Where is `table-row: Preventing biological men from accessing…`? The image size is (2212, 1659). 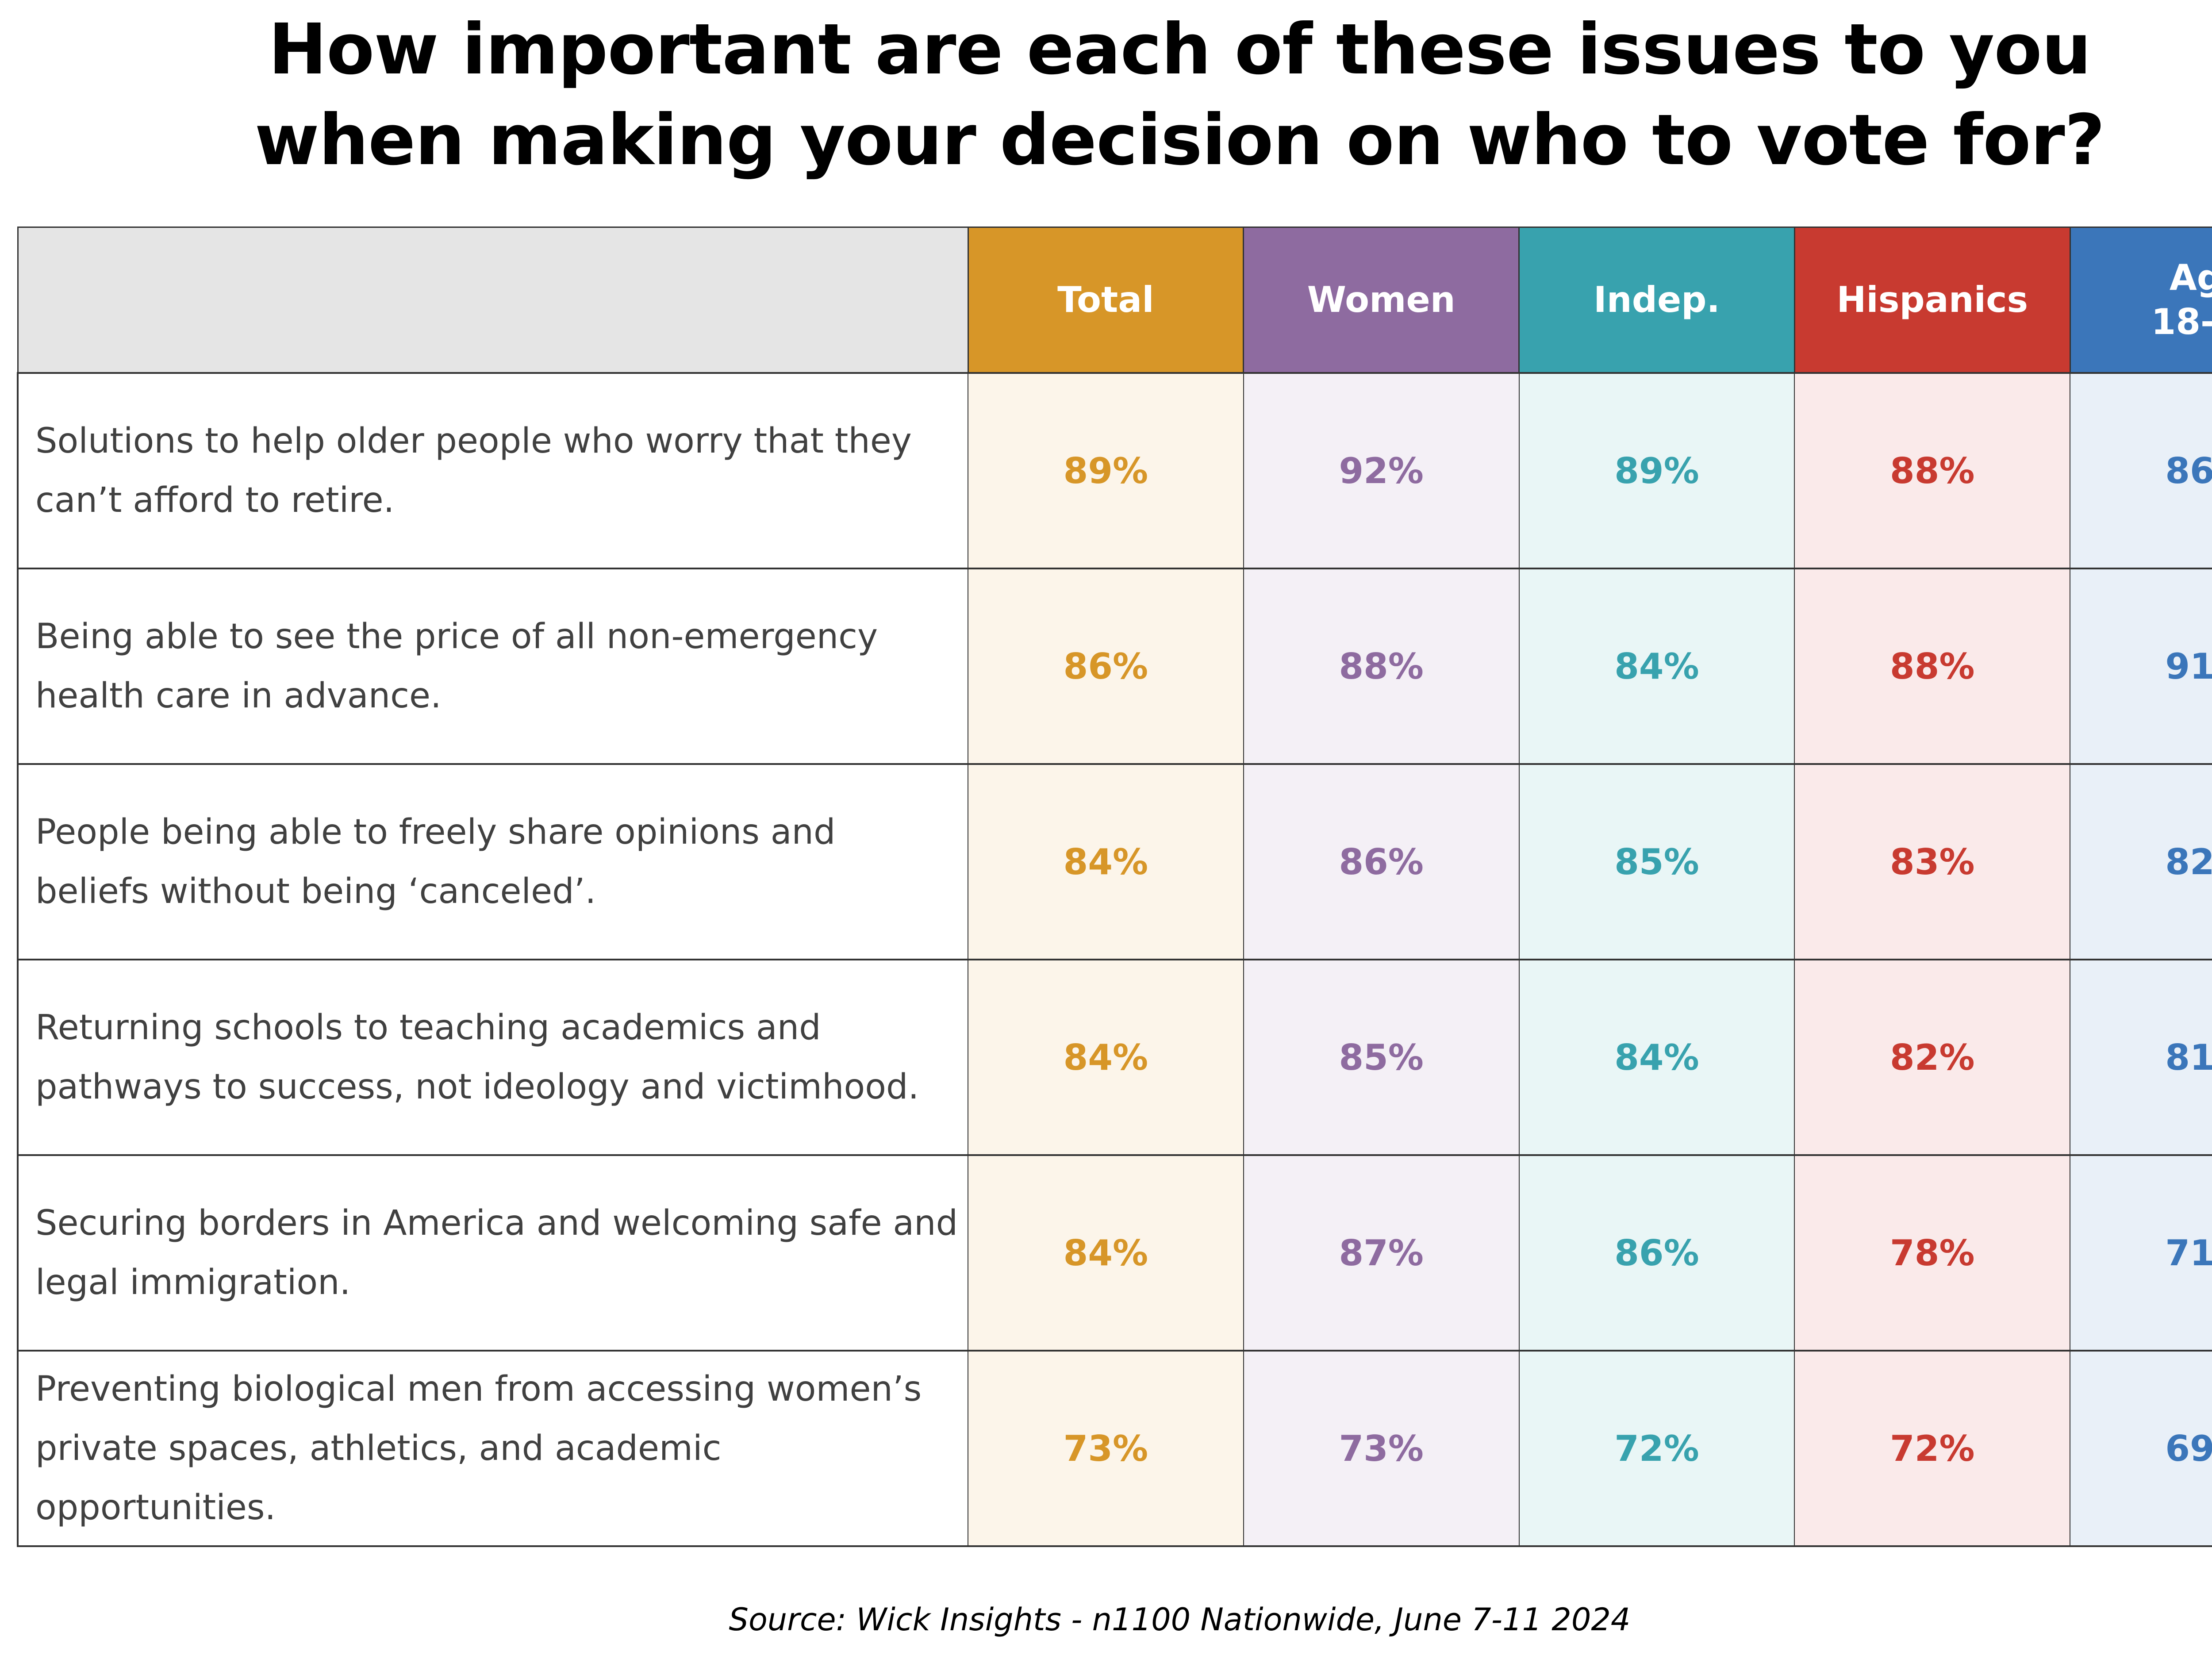 table-row: Preventing biological men from accessing… is located at coordinates (1114, 1448).